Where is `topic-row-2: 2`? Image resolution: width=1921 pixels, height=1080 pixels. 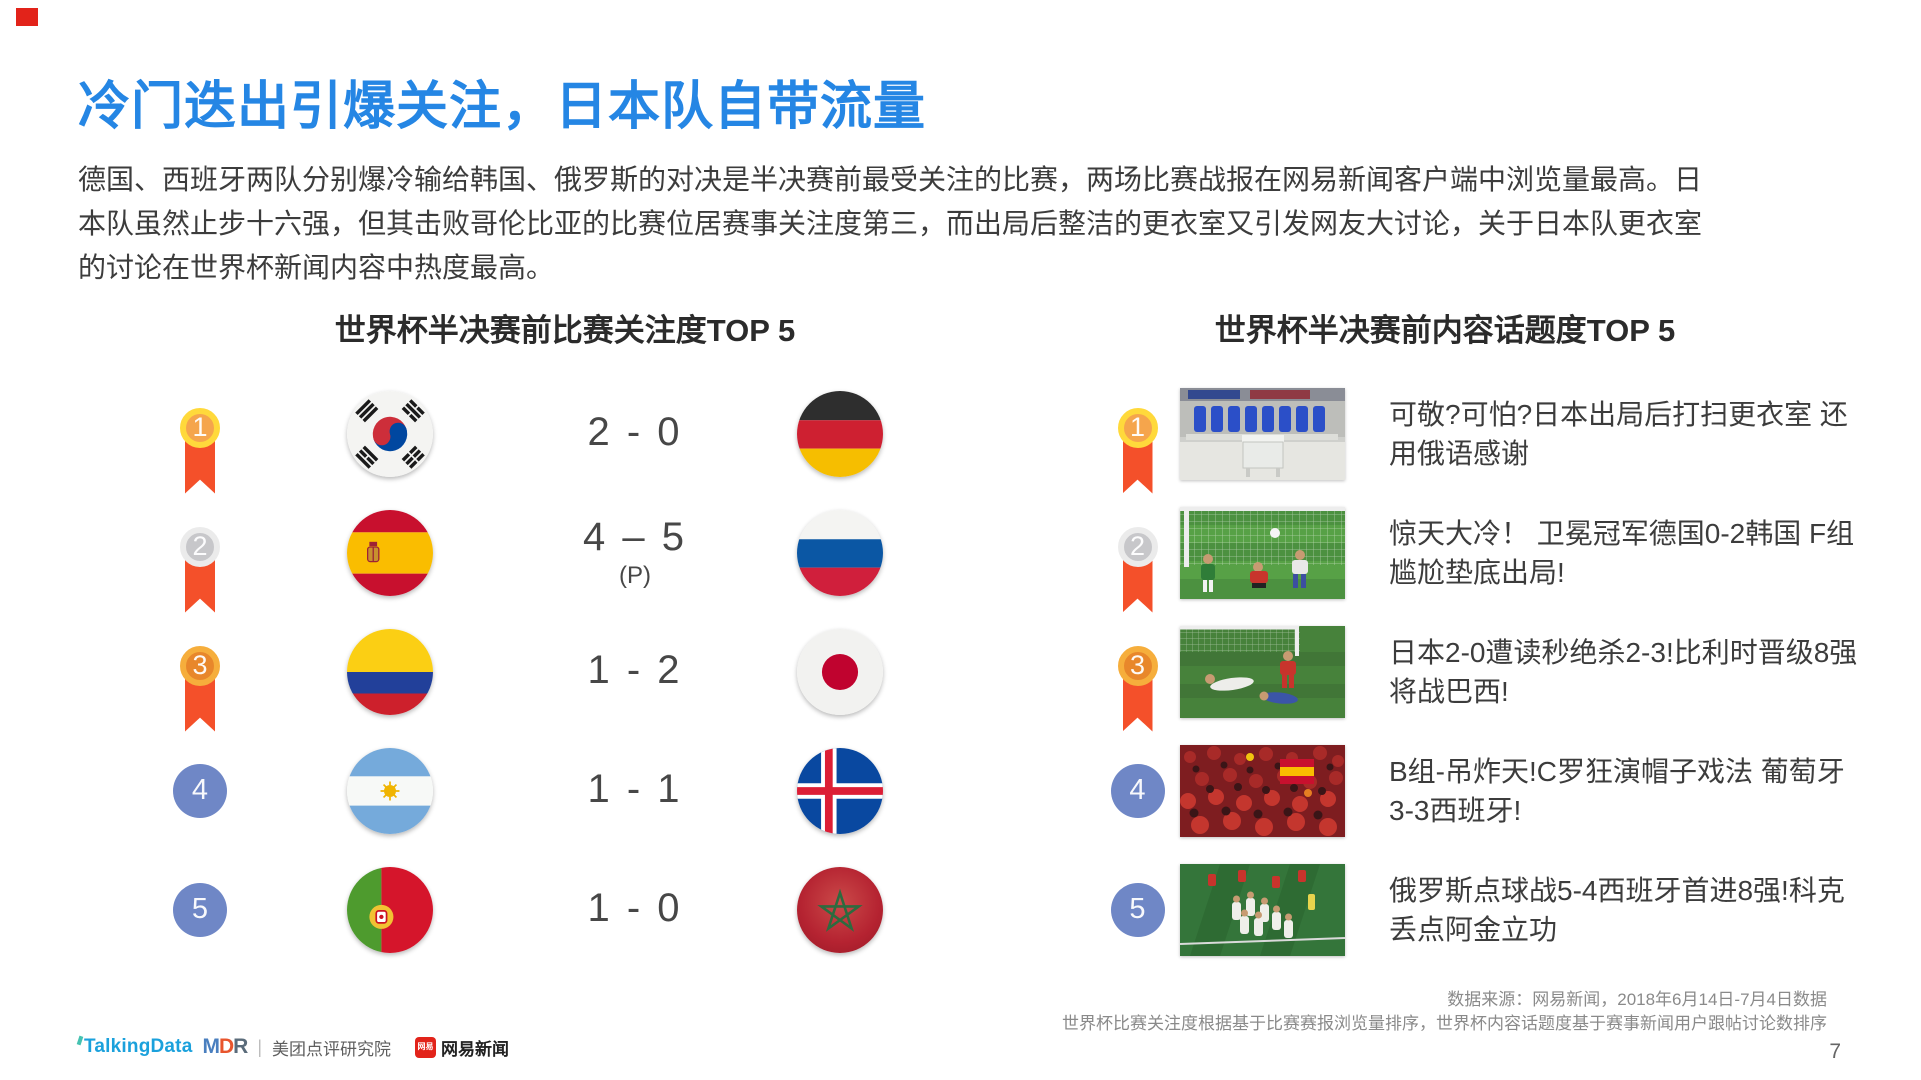
topic-row-2: 2 is located at coordinates (1485, 553).